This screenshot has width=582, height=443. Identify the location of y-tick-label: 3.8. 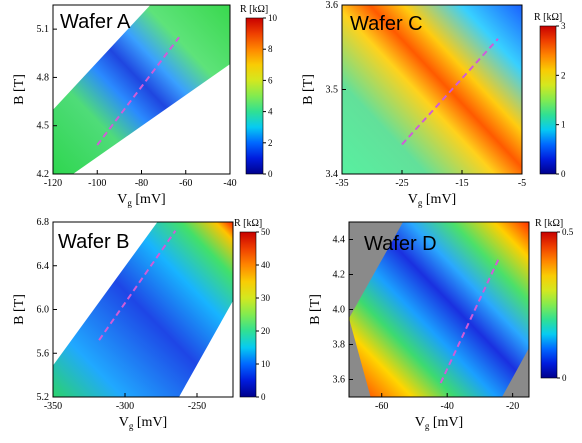
(339, 345).